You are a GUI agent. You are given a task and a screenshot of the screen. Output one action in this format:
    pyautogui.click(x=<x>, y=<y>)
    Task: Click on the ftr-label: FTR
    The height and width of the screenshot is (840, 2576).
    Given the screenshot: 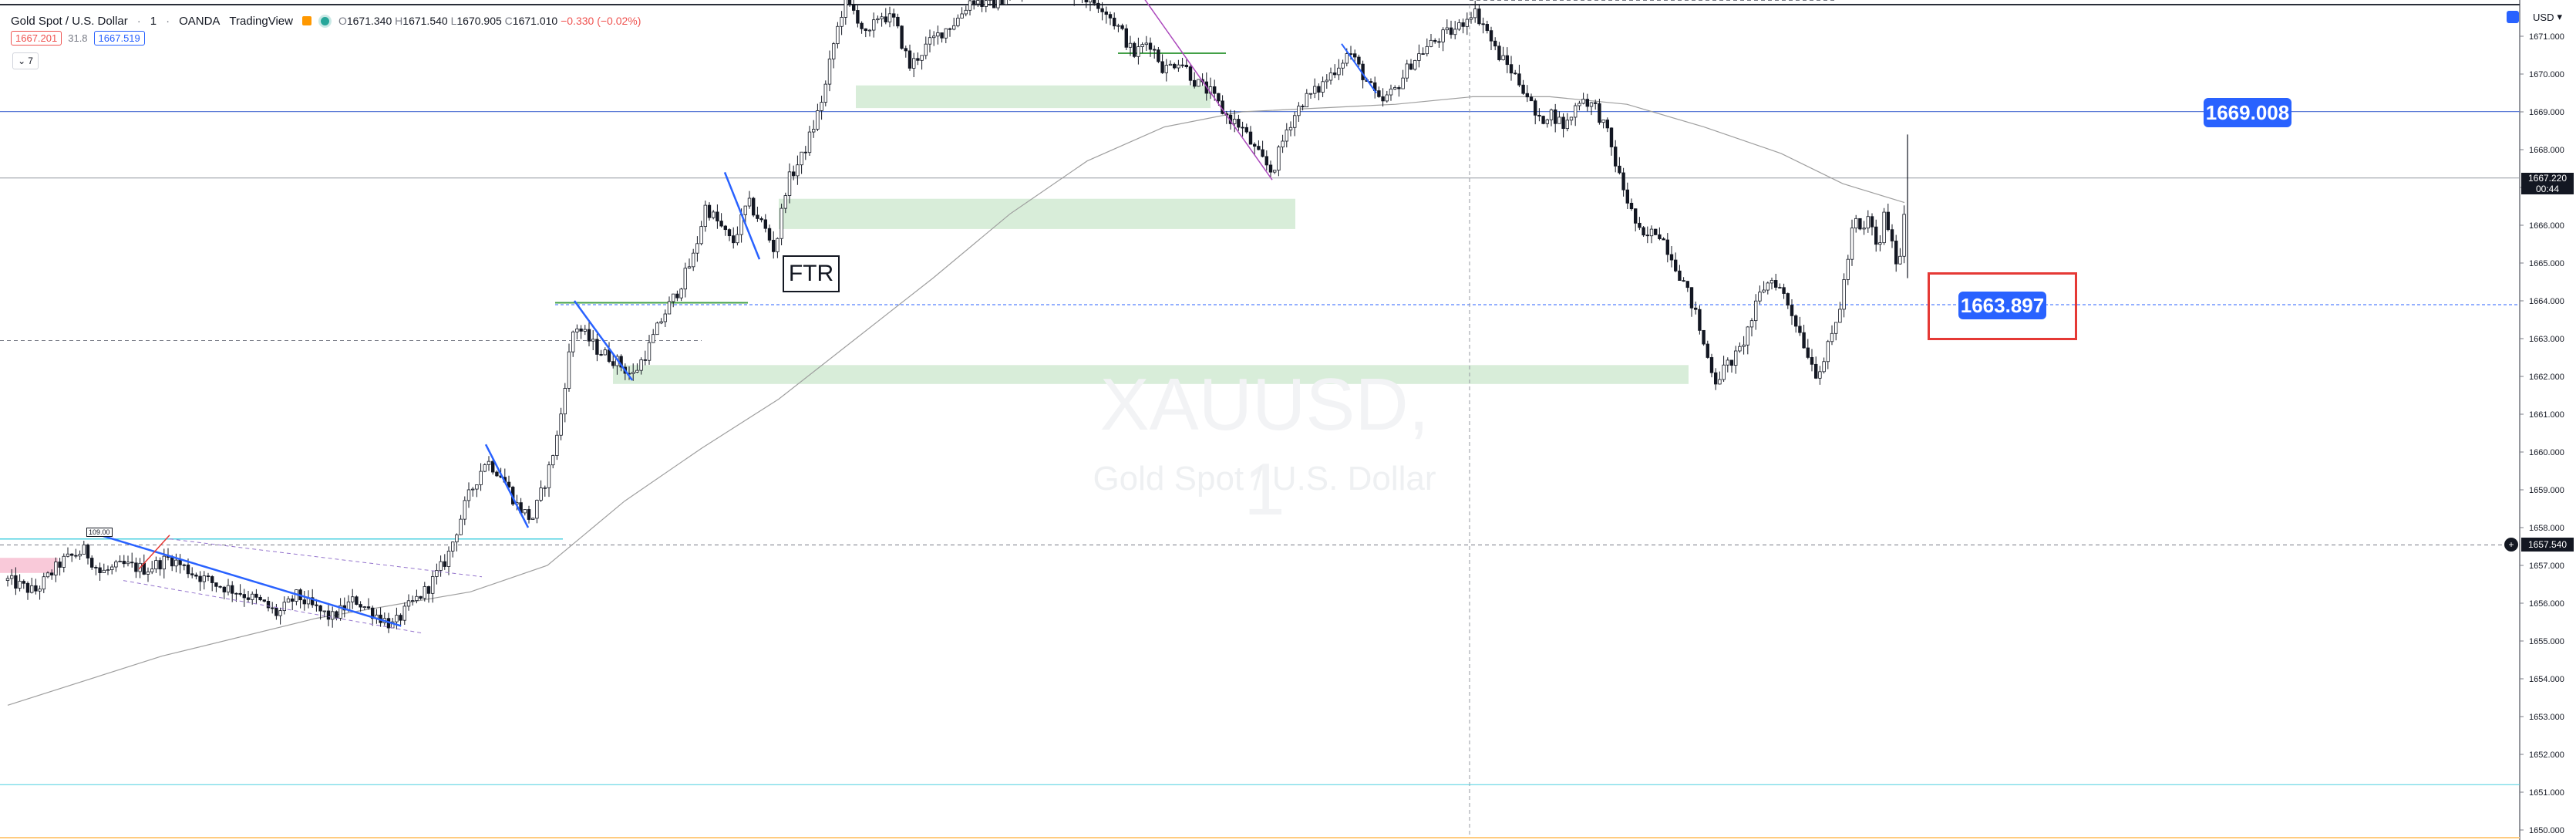 What is the action you would take?
    pyautogui.click(x=811, y=273)
    